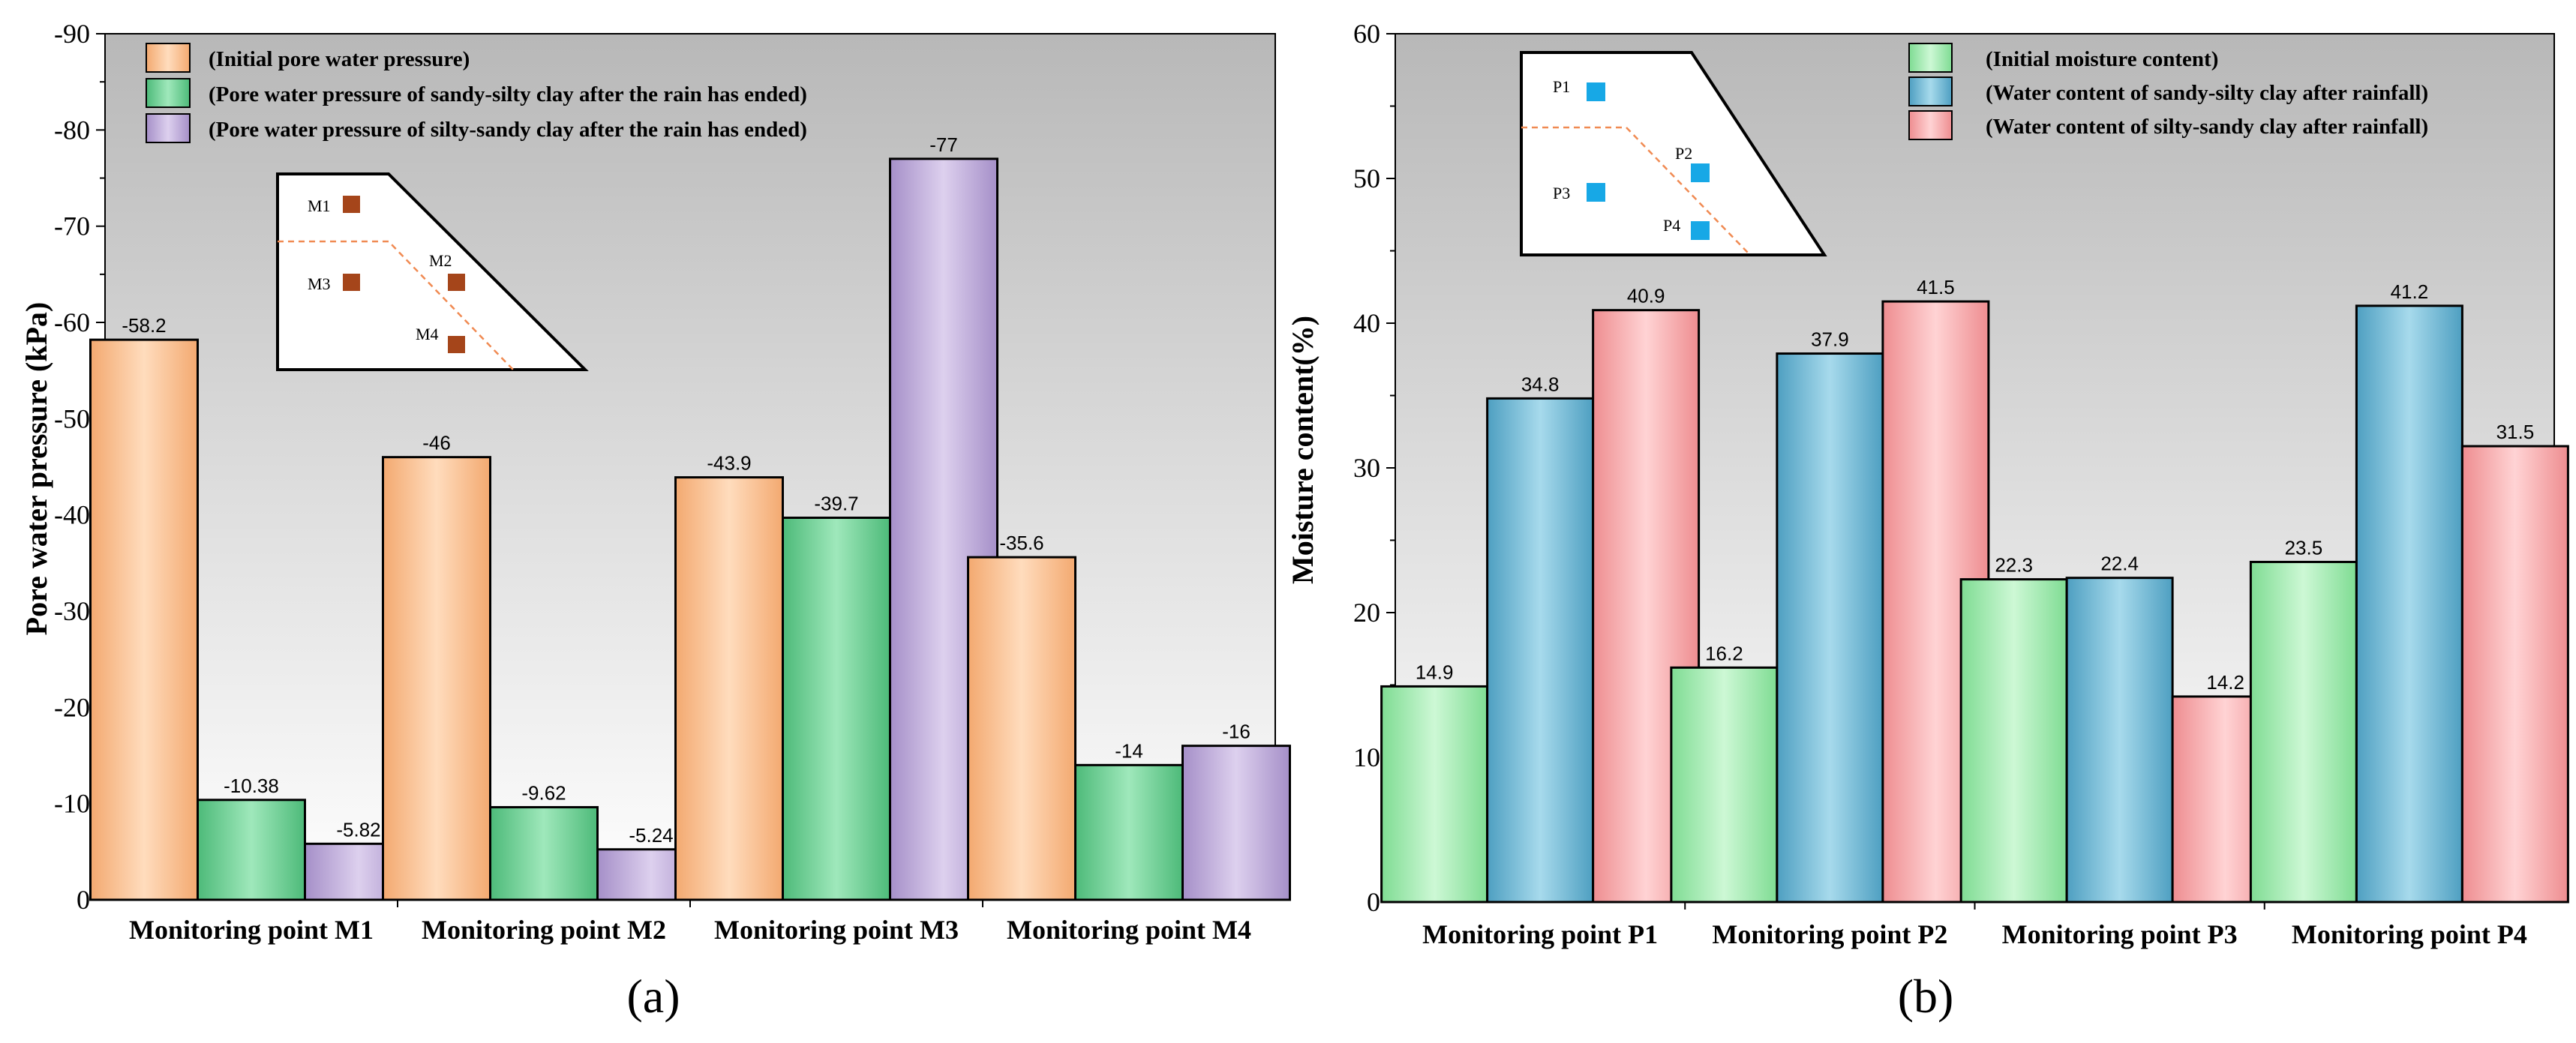 The image size is (2576, 1043). What do you see at coordinates (651, 835) in the screenshot?
I see `data-label: -5.24` at bounding box center [651, 835].